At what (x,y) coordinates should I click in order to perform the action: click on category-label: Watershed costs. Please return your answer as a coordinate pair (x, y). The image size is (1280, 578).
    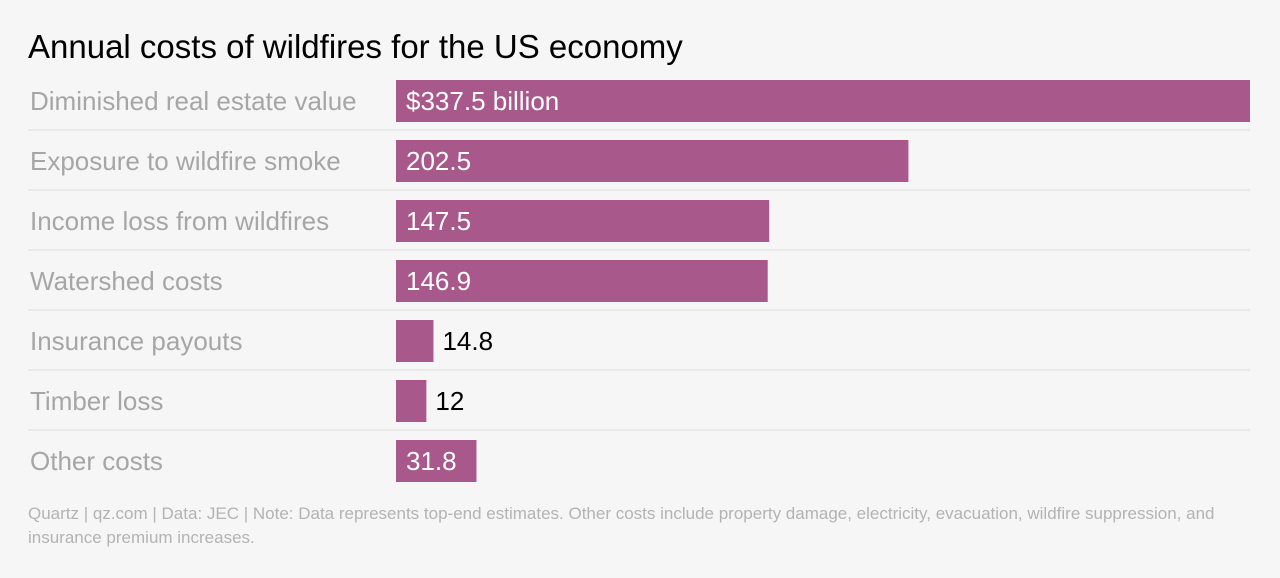
    Looking at the image, I should click on (126, 281).